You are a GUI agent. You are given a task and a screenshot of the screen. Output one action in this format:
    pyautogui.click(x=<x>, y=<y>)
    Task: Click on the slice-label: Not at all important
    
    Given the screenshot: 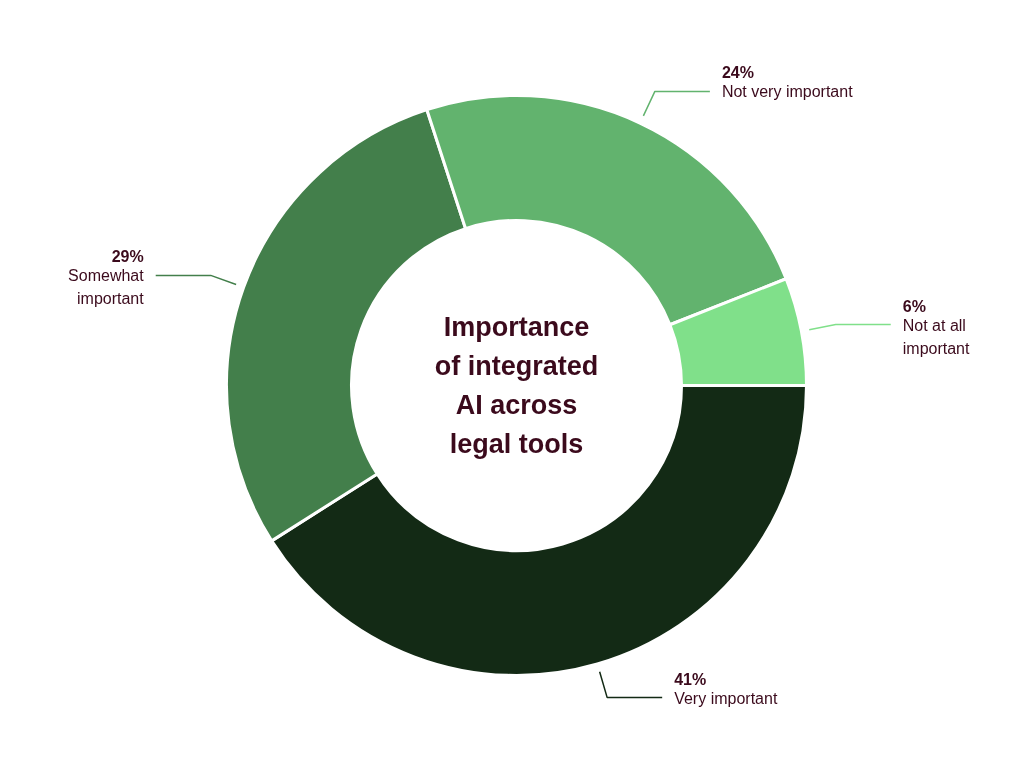 What is the action you would take?
    pyautogui.click(x=936, y=336)
    